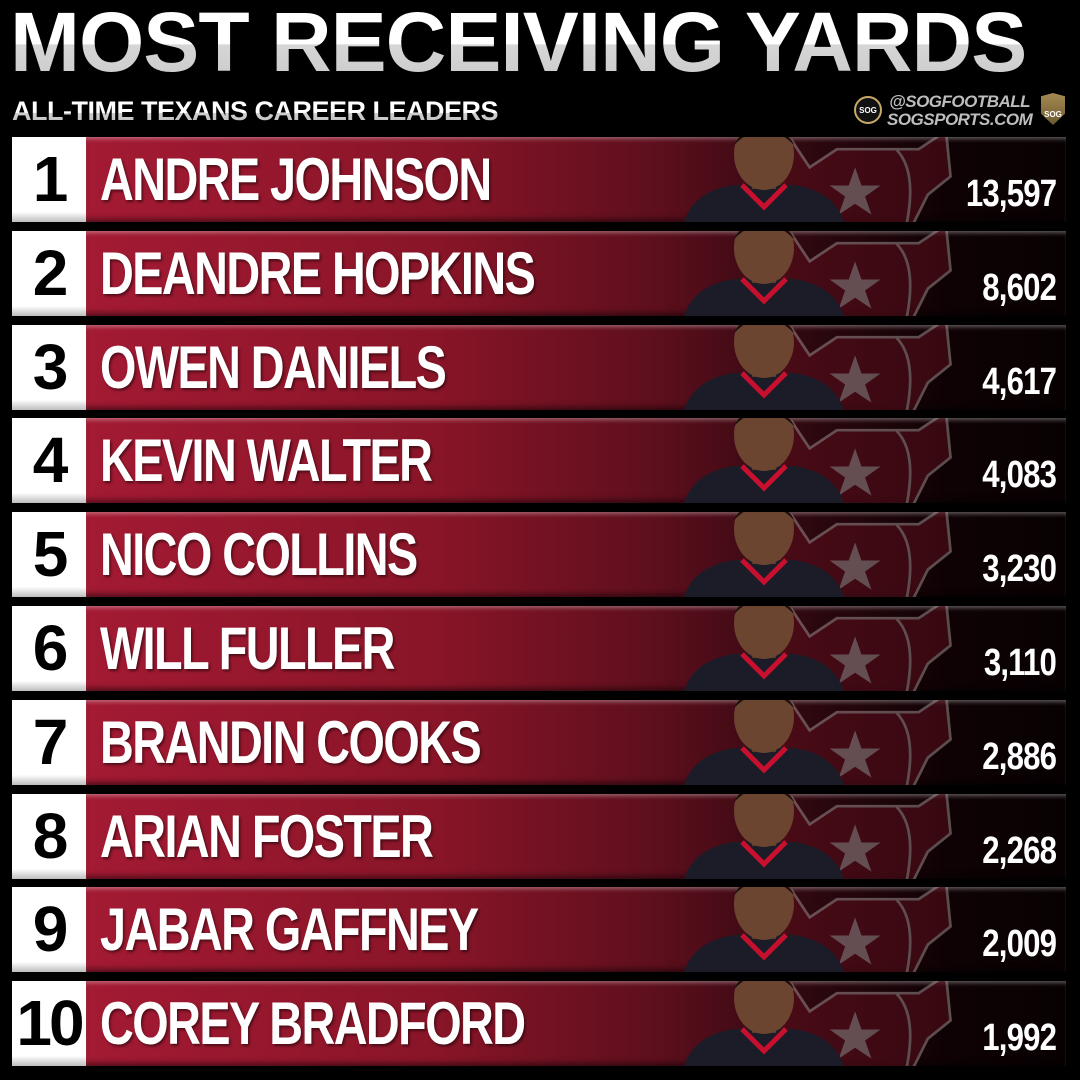 The width and height of the screenshot is (1080, 1080). I want to click on yards-value: 8,602, so click(1019, 287).